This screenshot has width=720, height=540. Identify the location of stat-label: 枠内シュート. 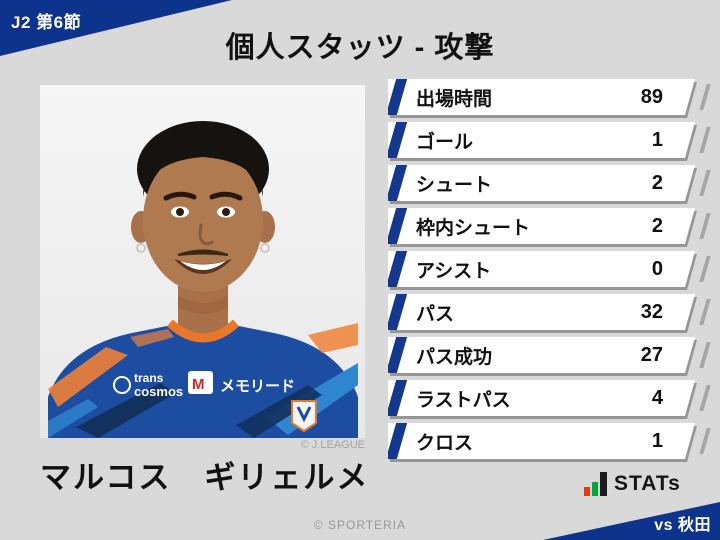
(473, 228).